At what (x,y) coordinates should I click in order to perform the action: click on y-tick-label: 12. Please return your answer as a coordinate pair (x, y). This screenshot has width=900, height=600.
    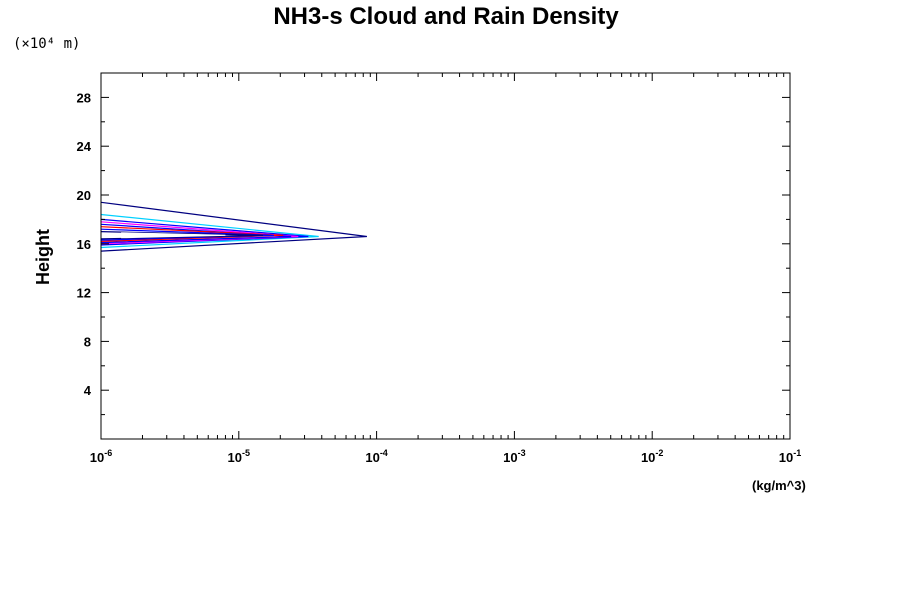
    Looking at the image, I should click on (84, 293).